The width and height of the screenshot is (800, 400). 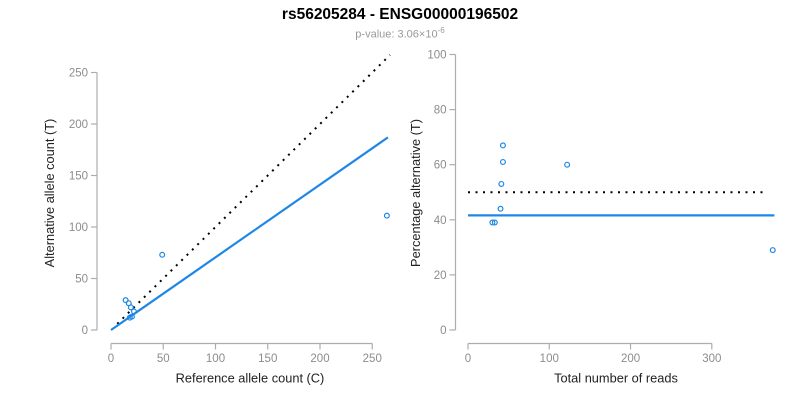 What do you see at coordinates (78, 177) in the screenshot?
I see `y-tick-label: 150` at bounding box center [78, 177].